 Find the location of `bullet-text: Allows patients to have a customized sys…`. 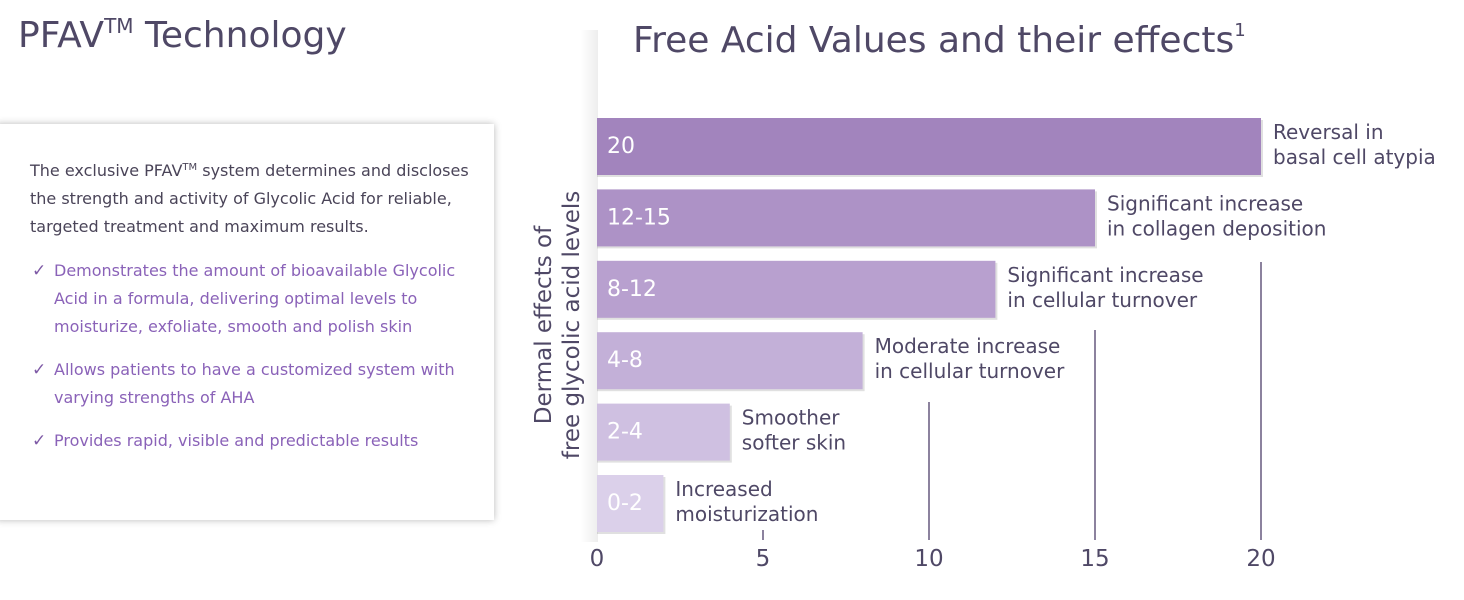

bullet-text: Allows patients to have a customized sys… is located at coordinates (254, 383).